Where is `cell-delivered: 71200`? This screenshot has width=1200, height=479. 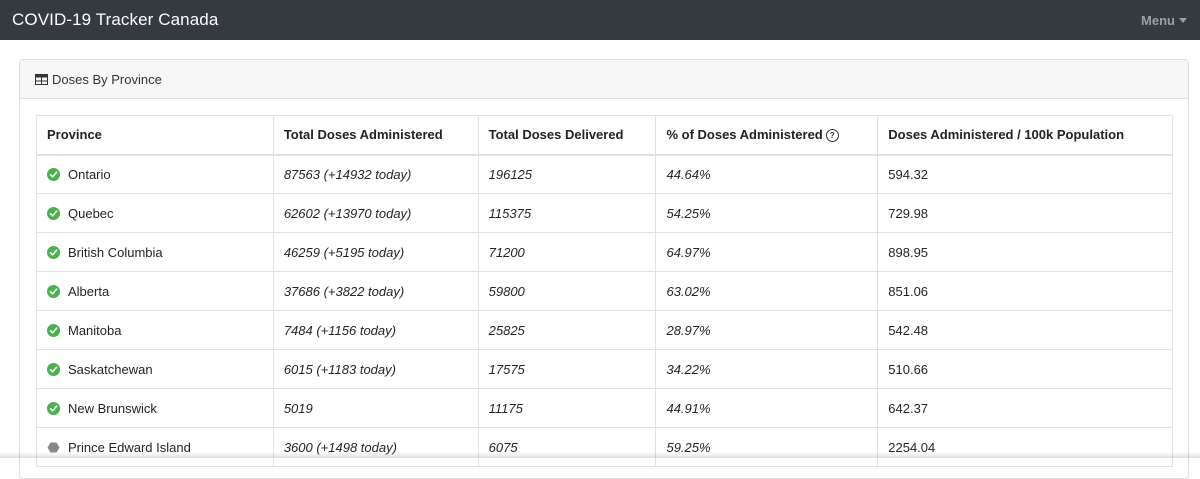 cell-delivered: 71200 is located at coordinates (567, 252).